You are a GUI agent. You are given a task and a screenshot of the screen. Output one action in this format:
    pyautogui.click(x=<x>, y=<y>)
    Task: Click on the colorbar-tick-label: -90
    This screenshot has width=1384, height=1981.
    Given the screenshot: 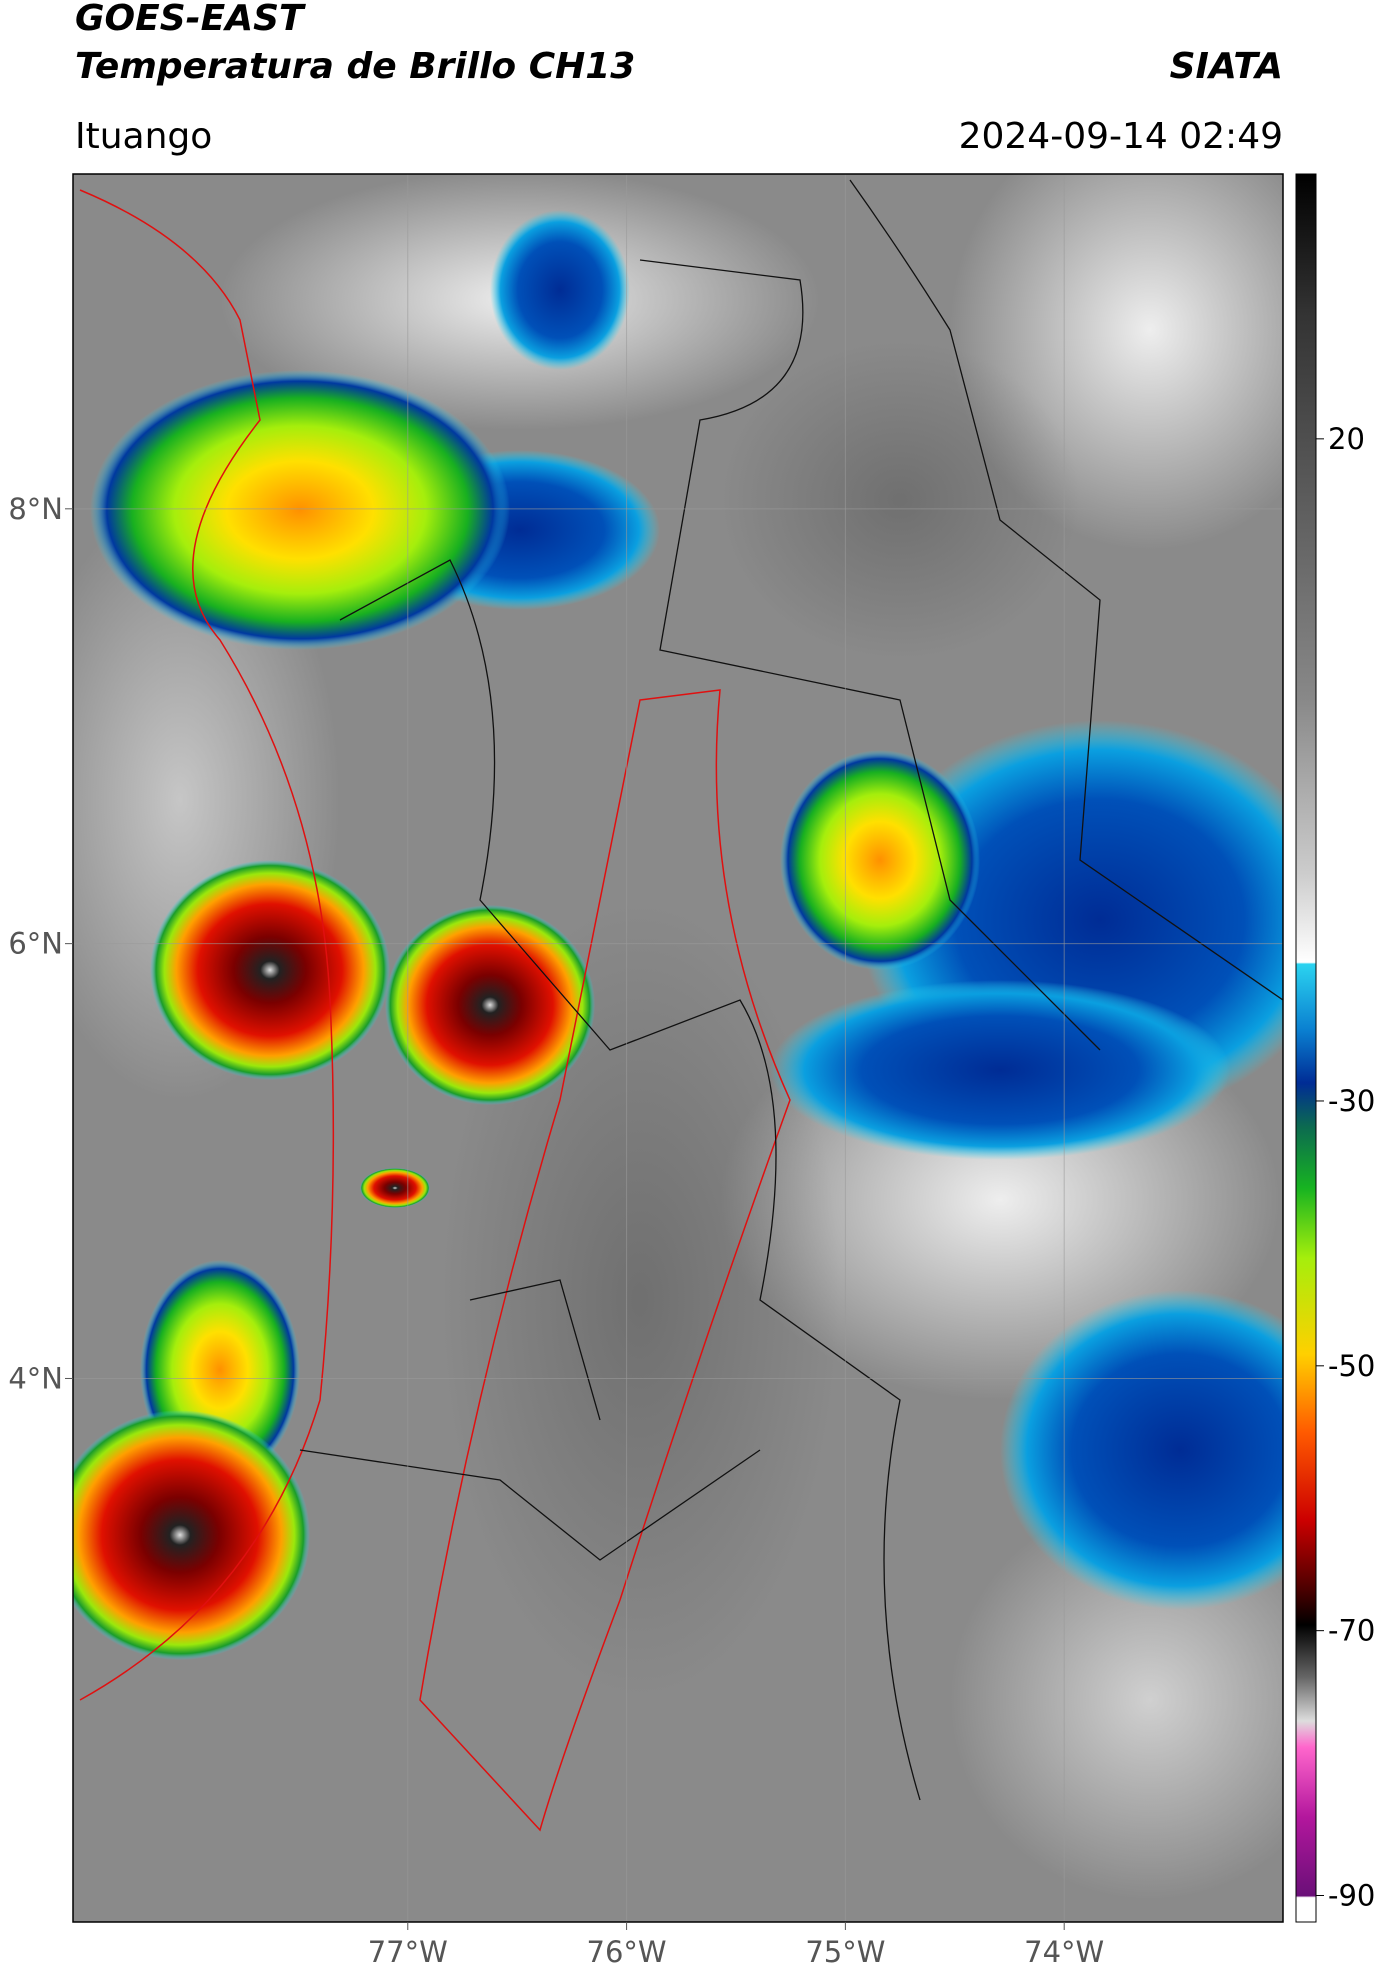 What is the action you would take?
    pyautogui.click(x=1351, y=1896)
    